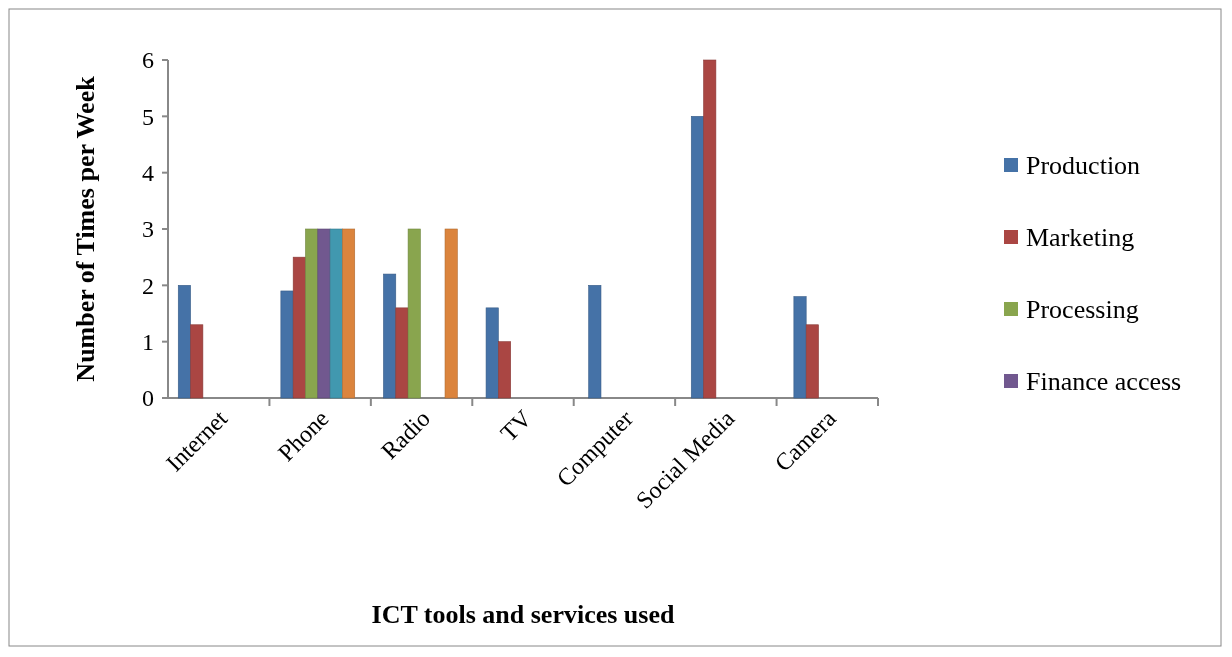  Describe the element at coordinates (148, 229) in the screenshot. I see `y-tick-label: 3` at that location.